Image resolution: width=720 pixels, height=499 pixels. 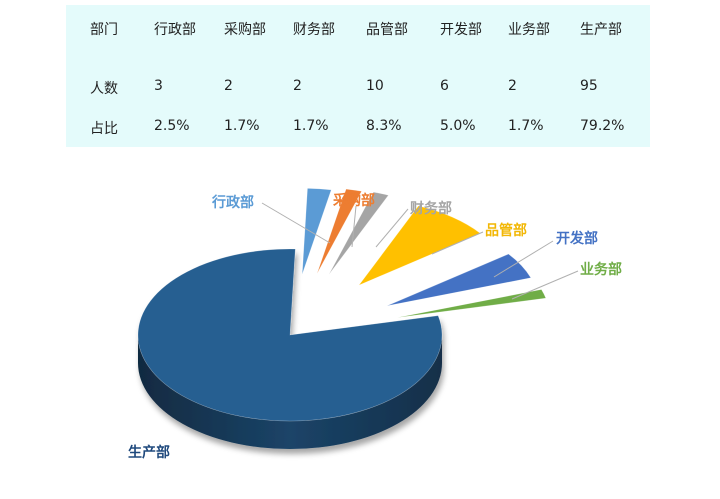 I want to click on dept-count: 10, so click(x=375, y=86).